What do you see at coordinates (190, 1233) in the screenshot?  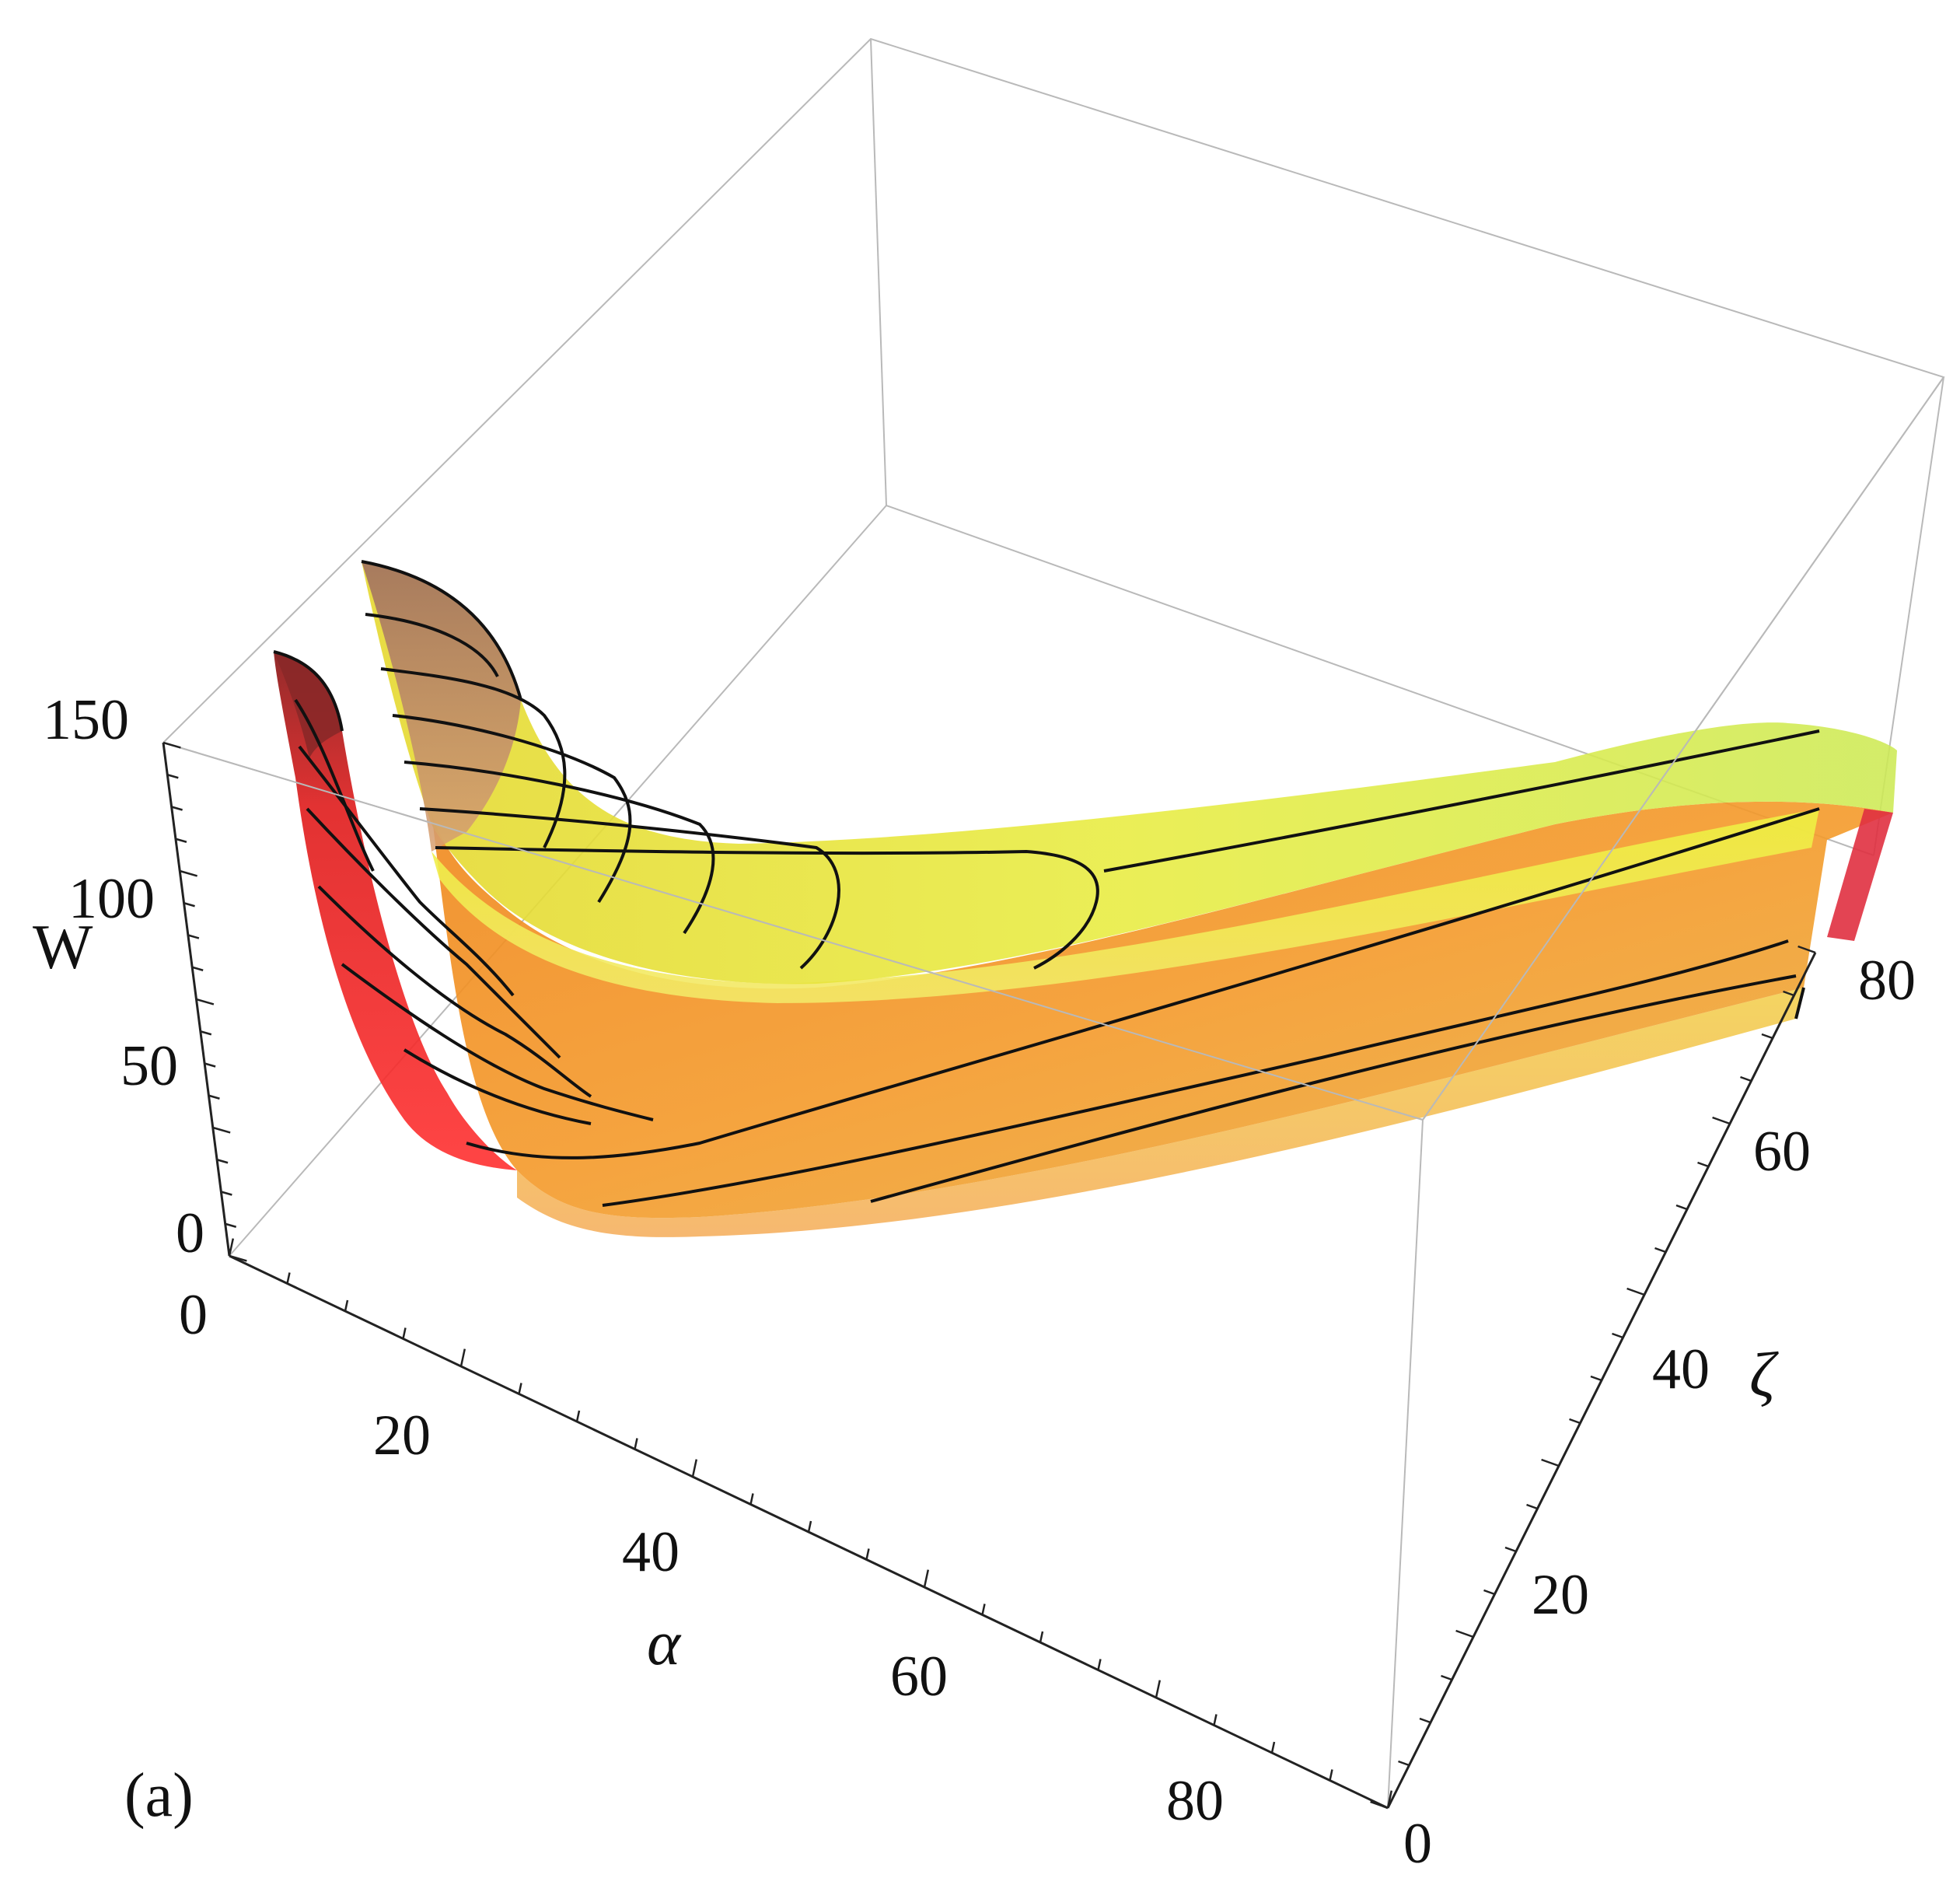 I see `w-tick-label: 0` at bounding box center [190, 1233].